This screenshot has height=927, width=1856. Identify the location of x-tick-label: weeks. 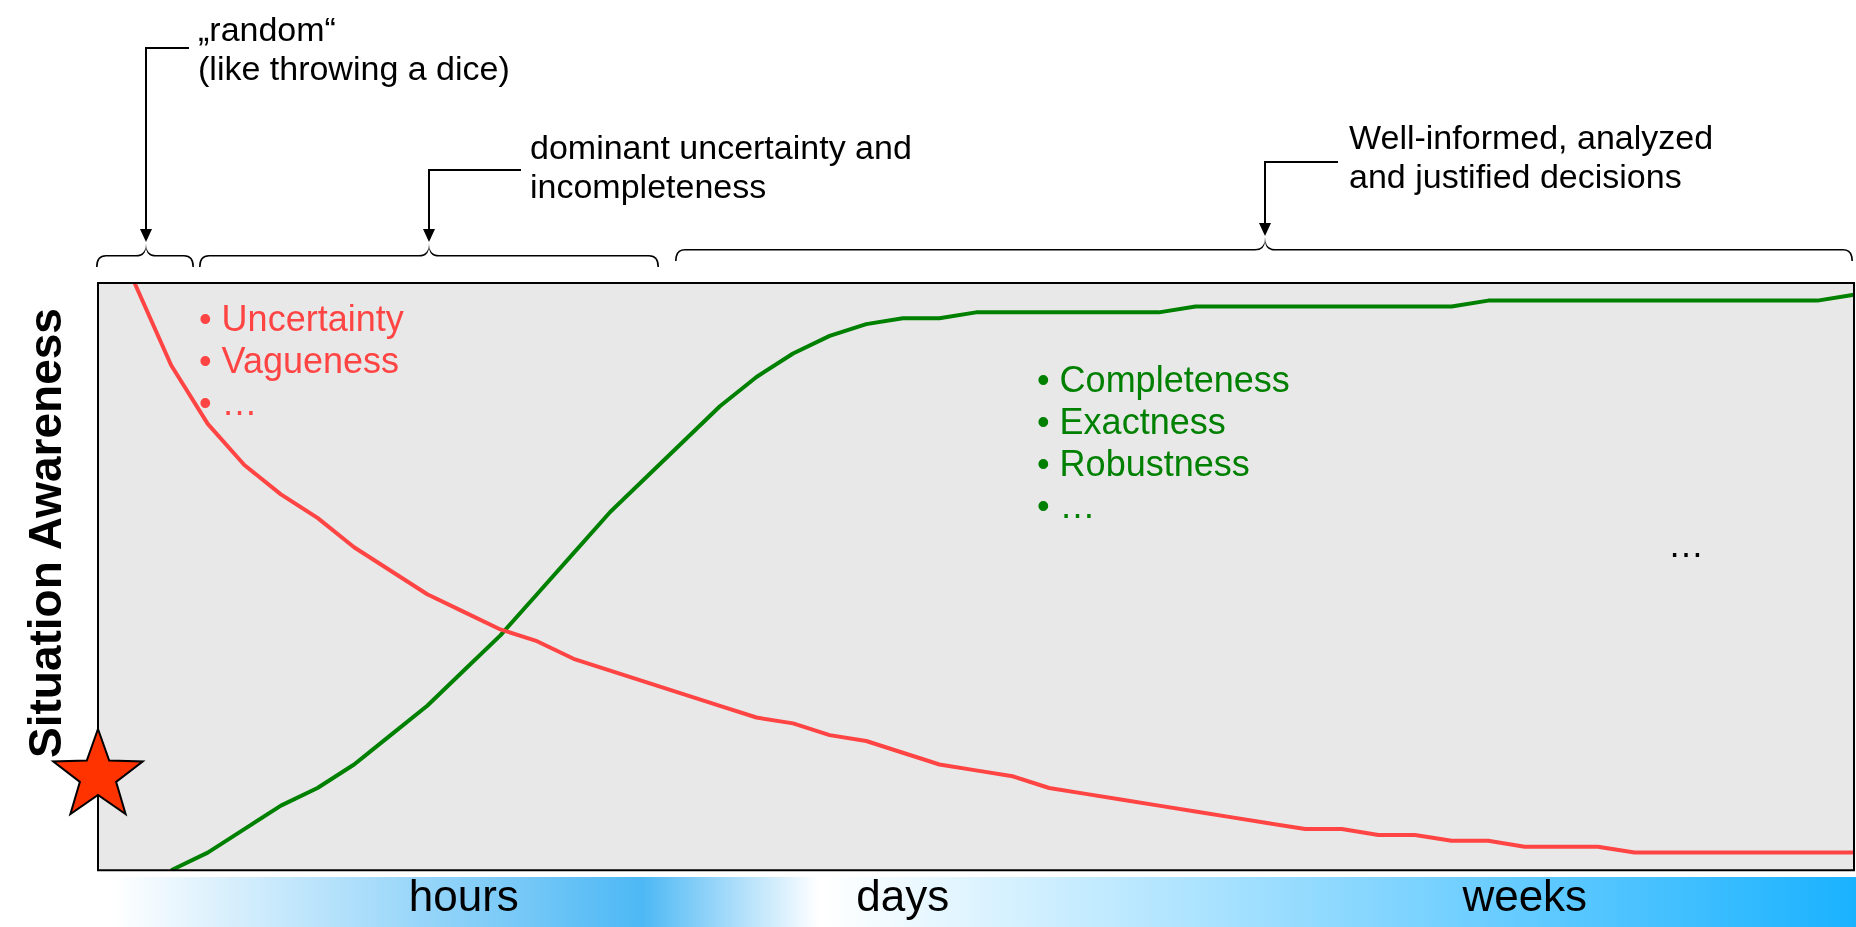
(1524, 895).